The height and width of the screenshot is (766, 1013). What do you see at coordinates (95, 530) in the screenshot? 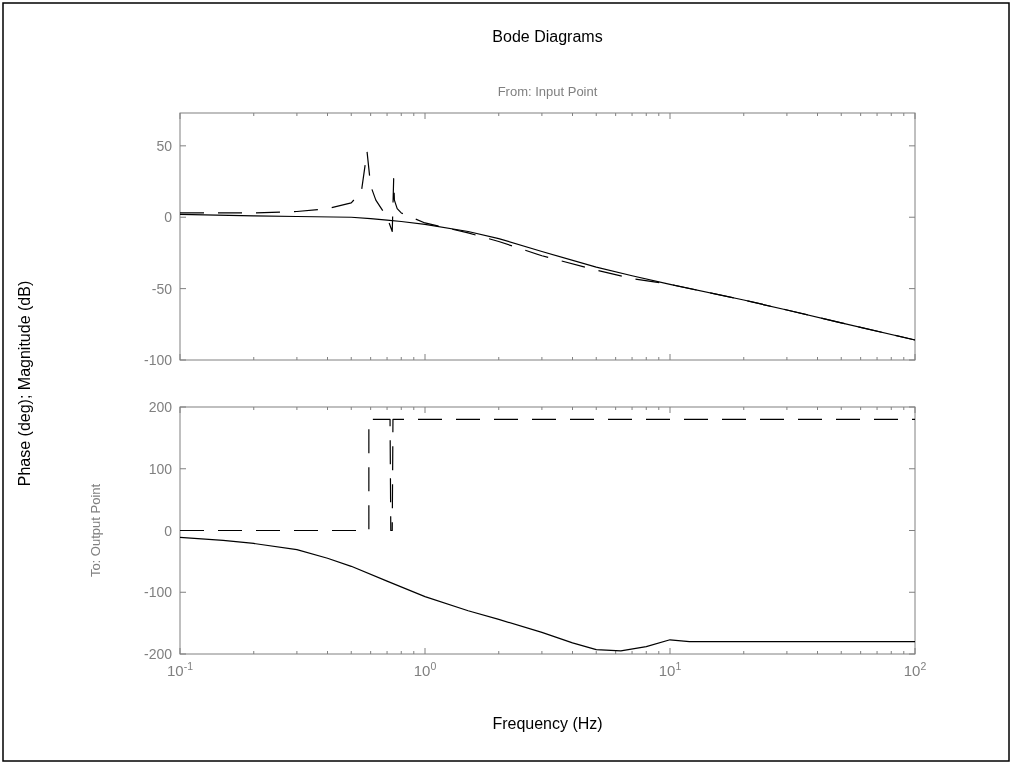
I see `y-axis-title: To: Output Point` at bounding box center [95, 530].